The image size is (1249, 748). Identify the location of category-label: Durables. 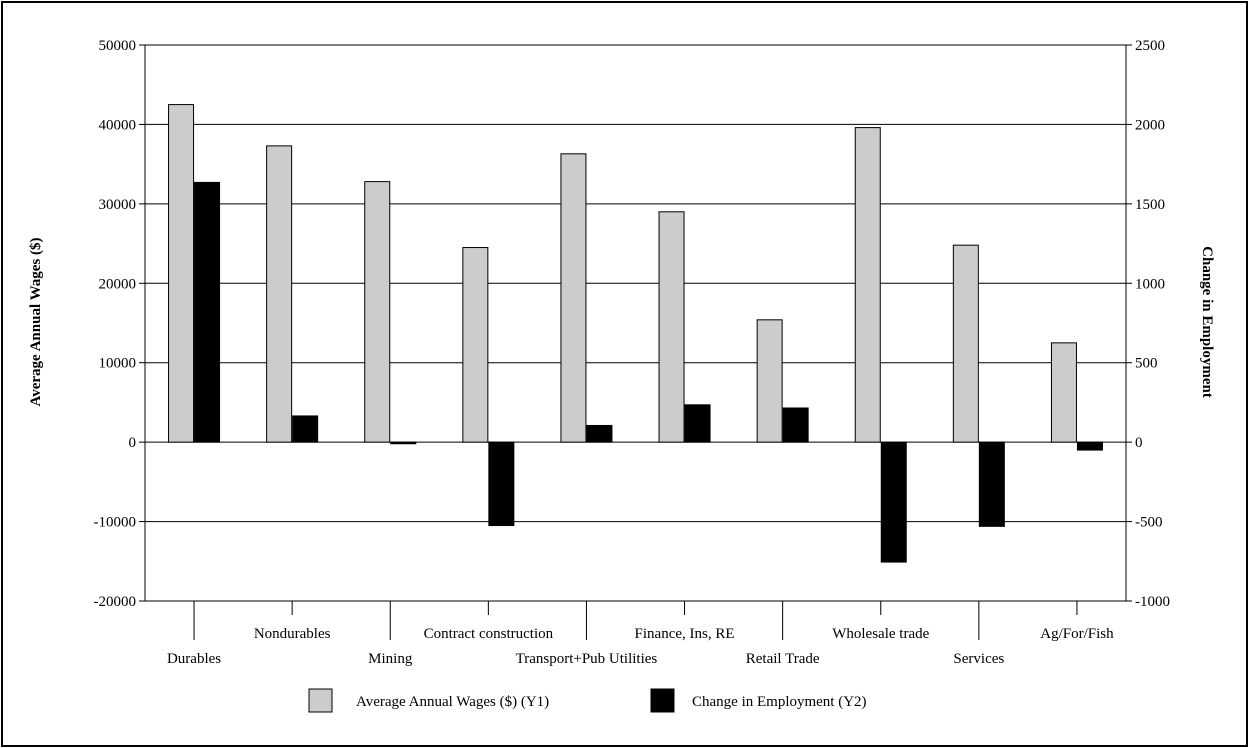
(194, 659).